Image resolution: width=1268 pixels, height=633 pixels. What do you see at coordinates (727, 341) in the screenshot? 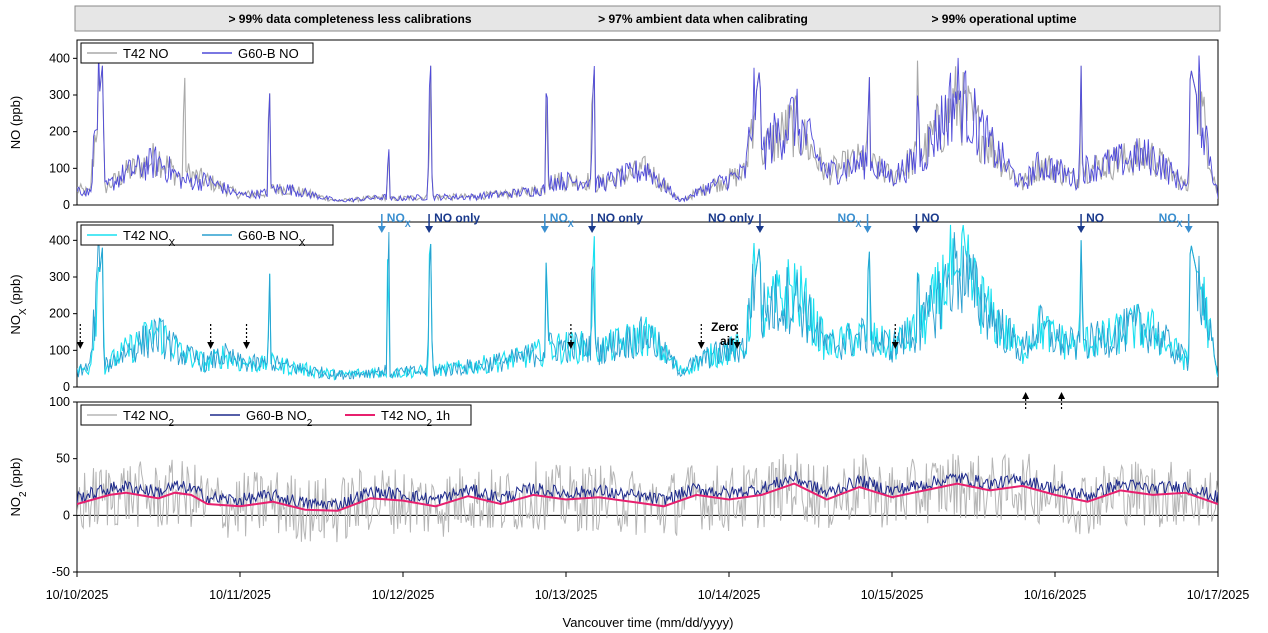
I see `zero-air-label-2: air` at bounding box center [727, 341].